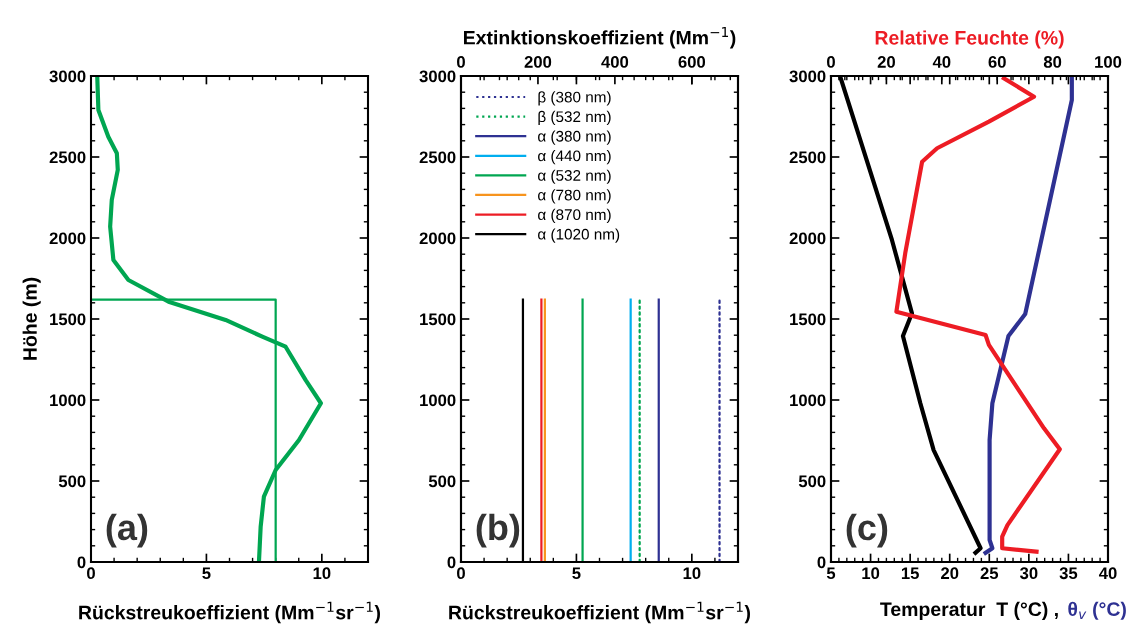  What do you see at coordinates (574, 157) in the screenshot?
I see `legend-label: α (440 nm)` at bounding box center [574, 157].